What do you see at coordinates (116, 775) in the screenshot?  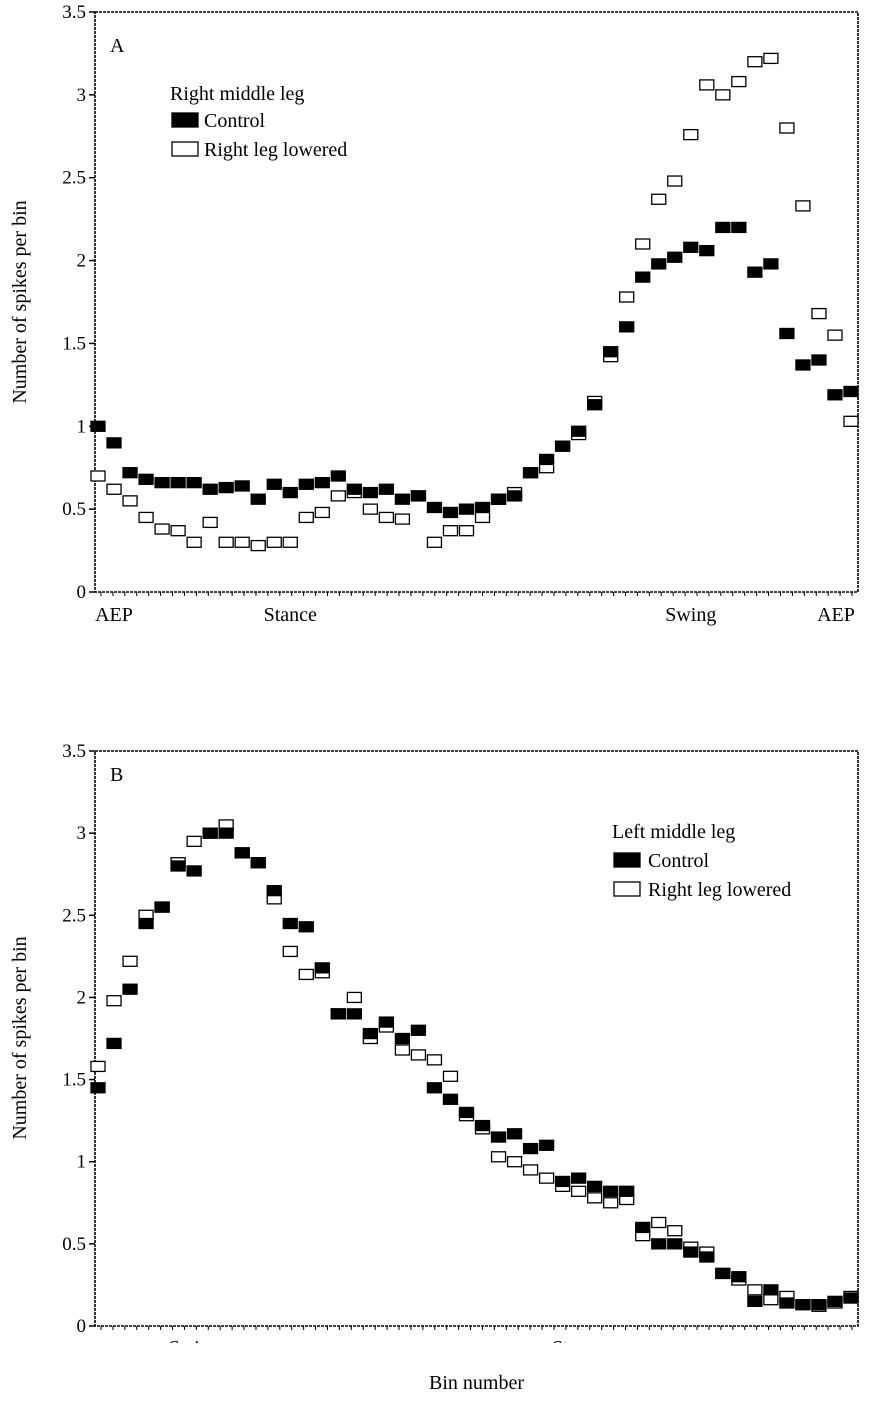 I see `panel-label: B` at bounding box center [116, 775].